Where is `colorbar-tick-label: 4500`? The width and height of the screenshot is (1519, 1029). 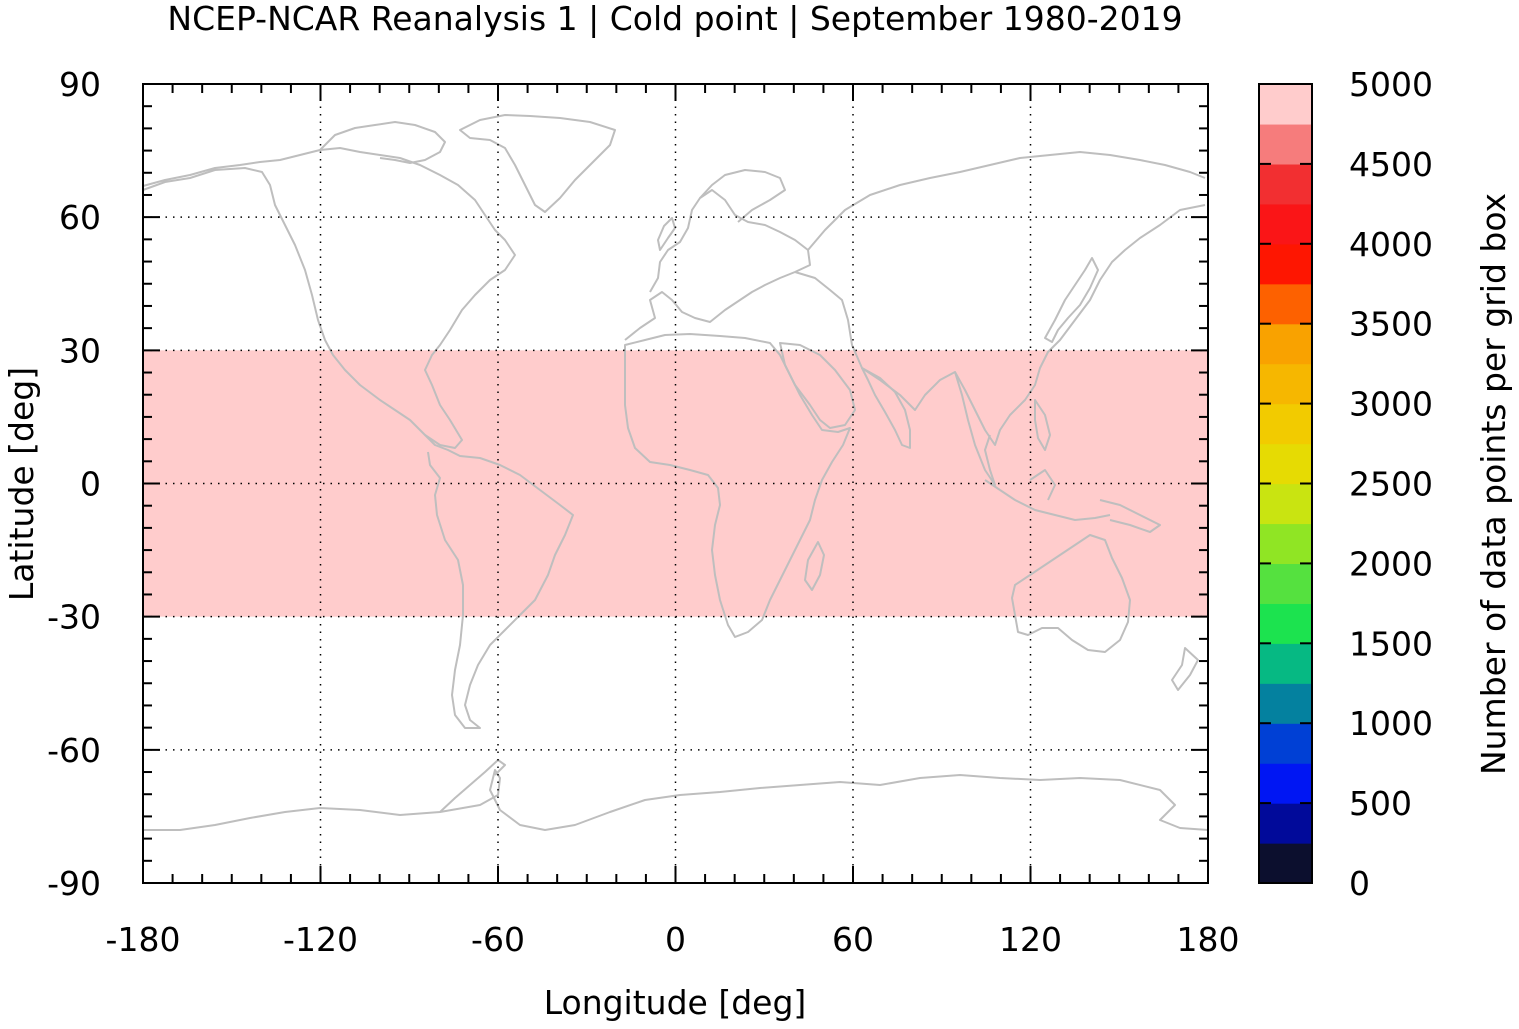
colorbar-tick-label: 4500 is located at coordinates (1391, 164).